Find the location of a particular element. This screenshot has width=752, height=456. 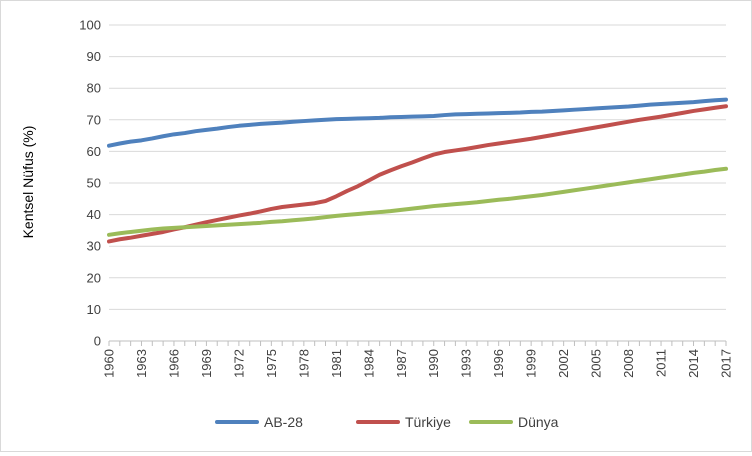

y-axis-ticks: 0 10 20 30 40 50 60 70 80 90 100 is located at coordinates (90, 183).